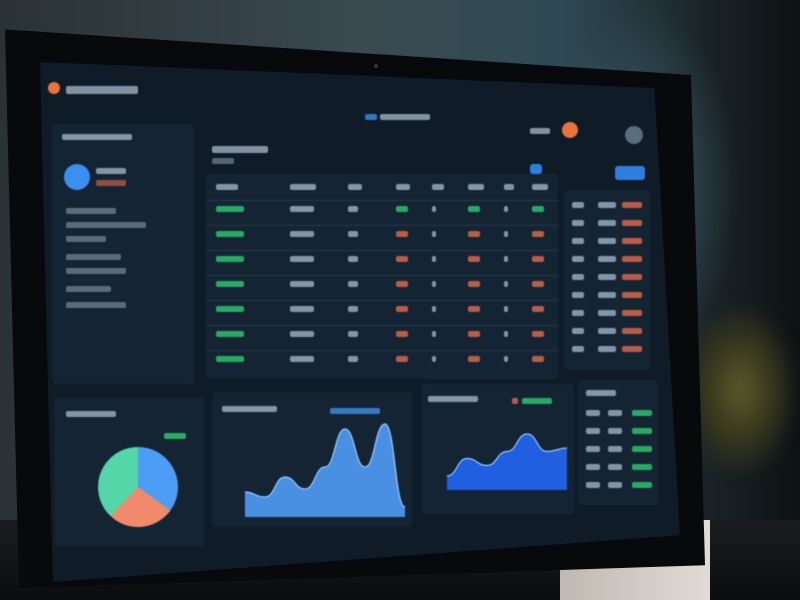 This screenshot has height=600, width=800. I want to click on header-link-blurred, so click(371, 117).